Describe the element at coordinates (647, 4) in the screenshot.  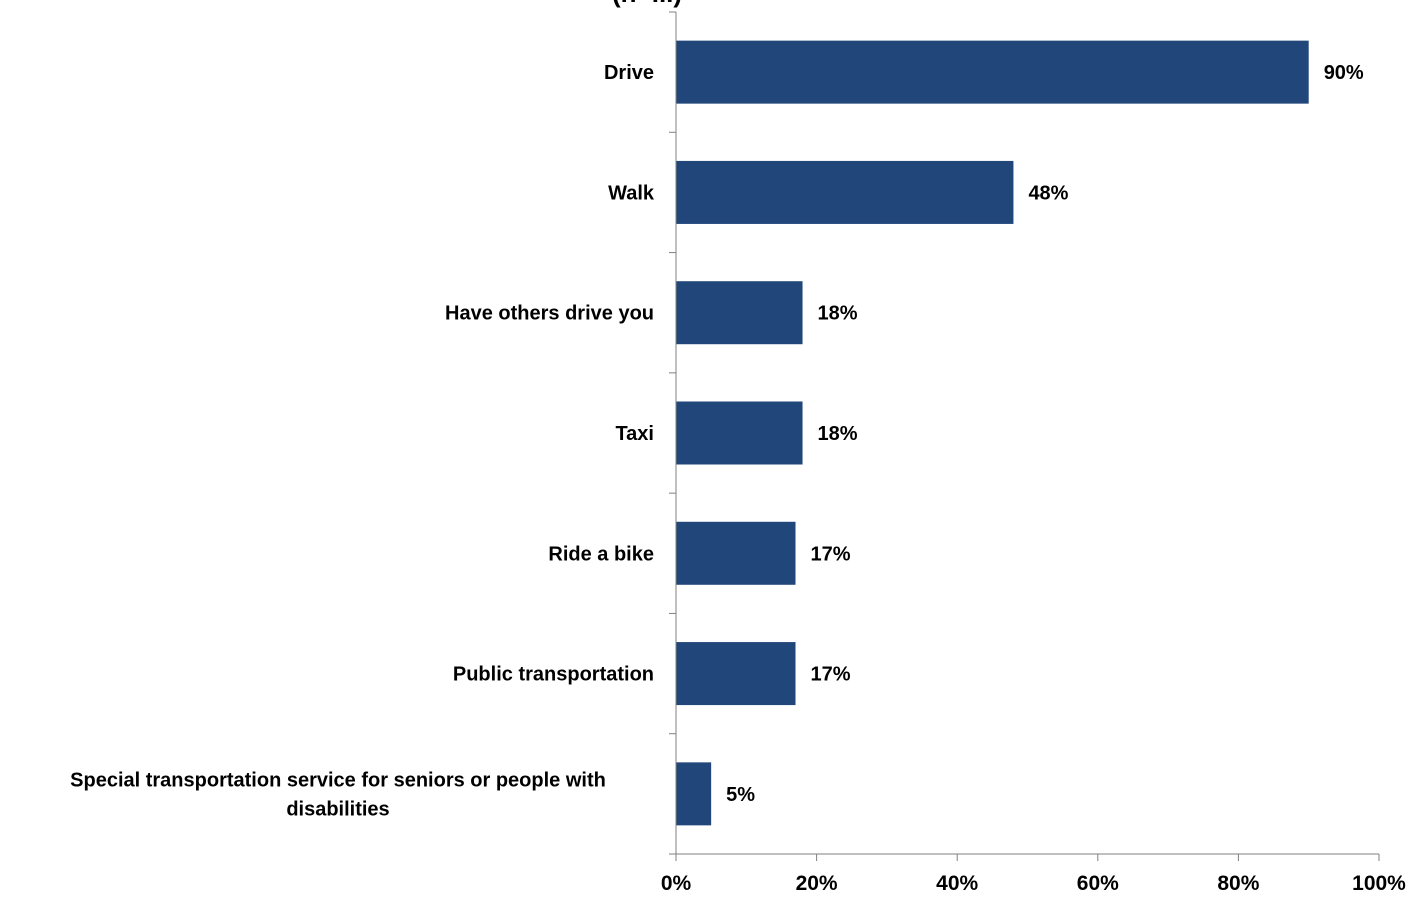
I see `chart-title-fragment: (n=...)` at that location.